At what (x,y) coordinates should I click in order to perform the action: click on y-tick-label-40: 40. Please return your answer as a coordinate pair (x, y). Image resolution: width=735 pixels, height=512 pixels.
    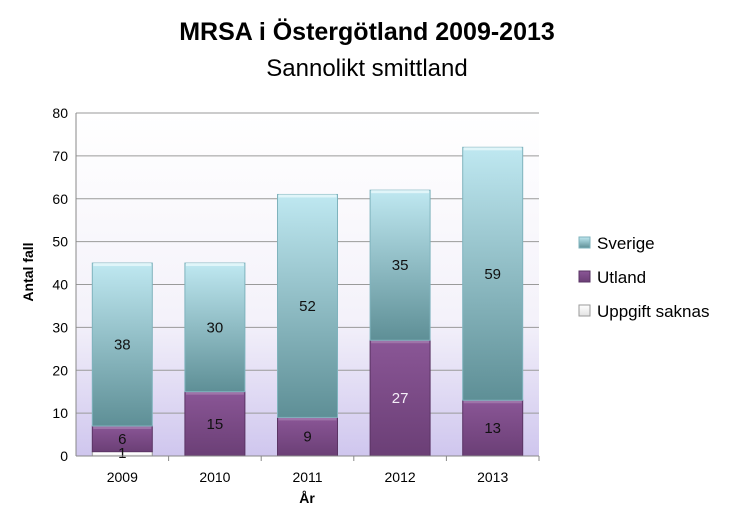
    Looking at the image, I should click on (60, 285).